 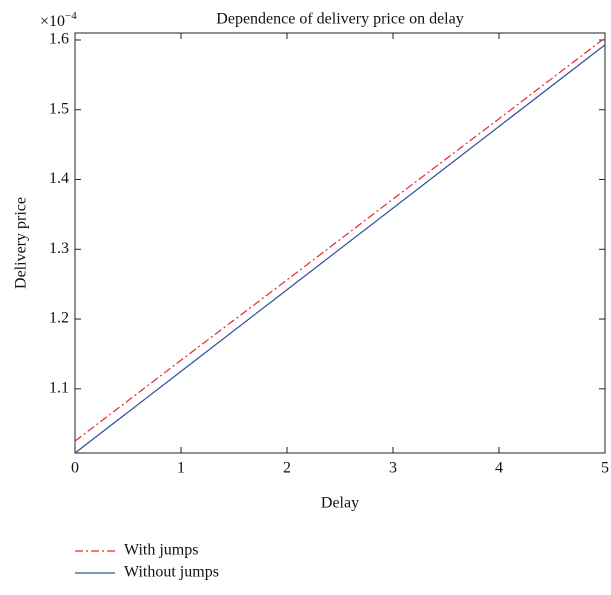 I want to click on x-axis-label: Delay, so click(x=340, y=503).